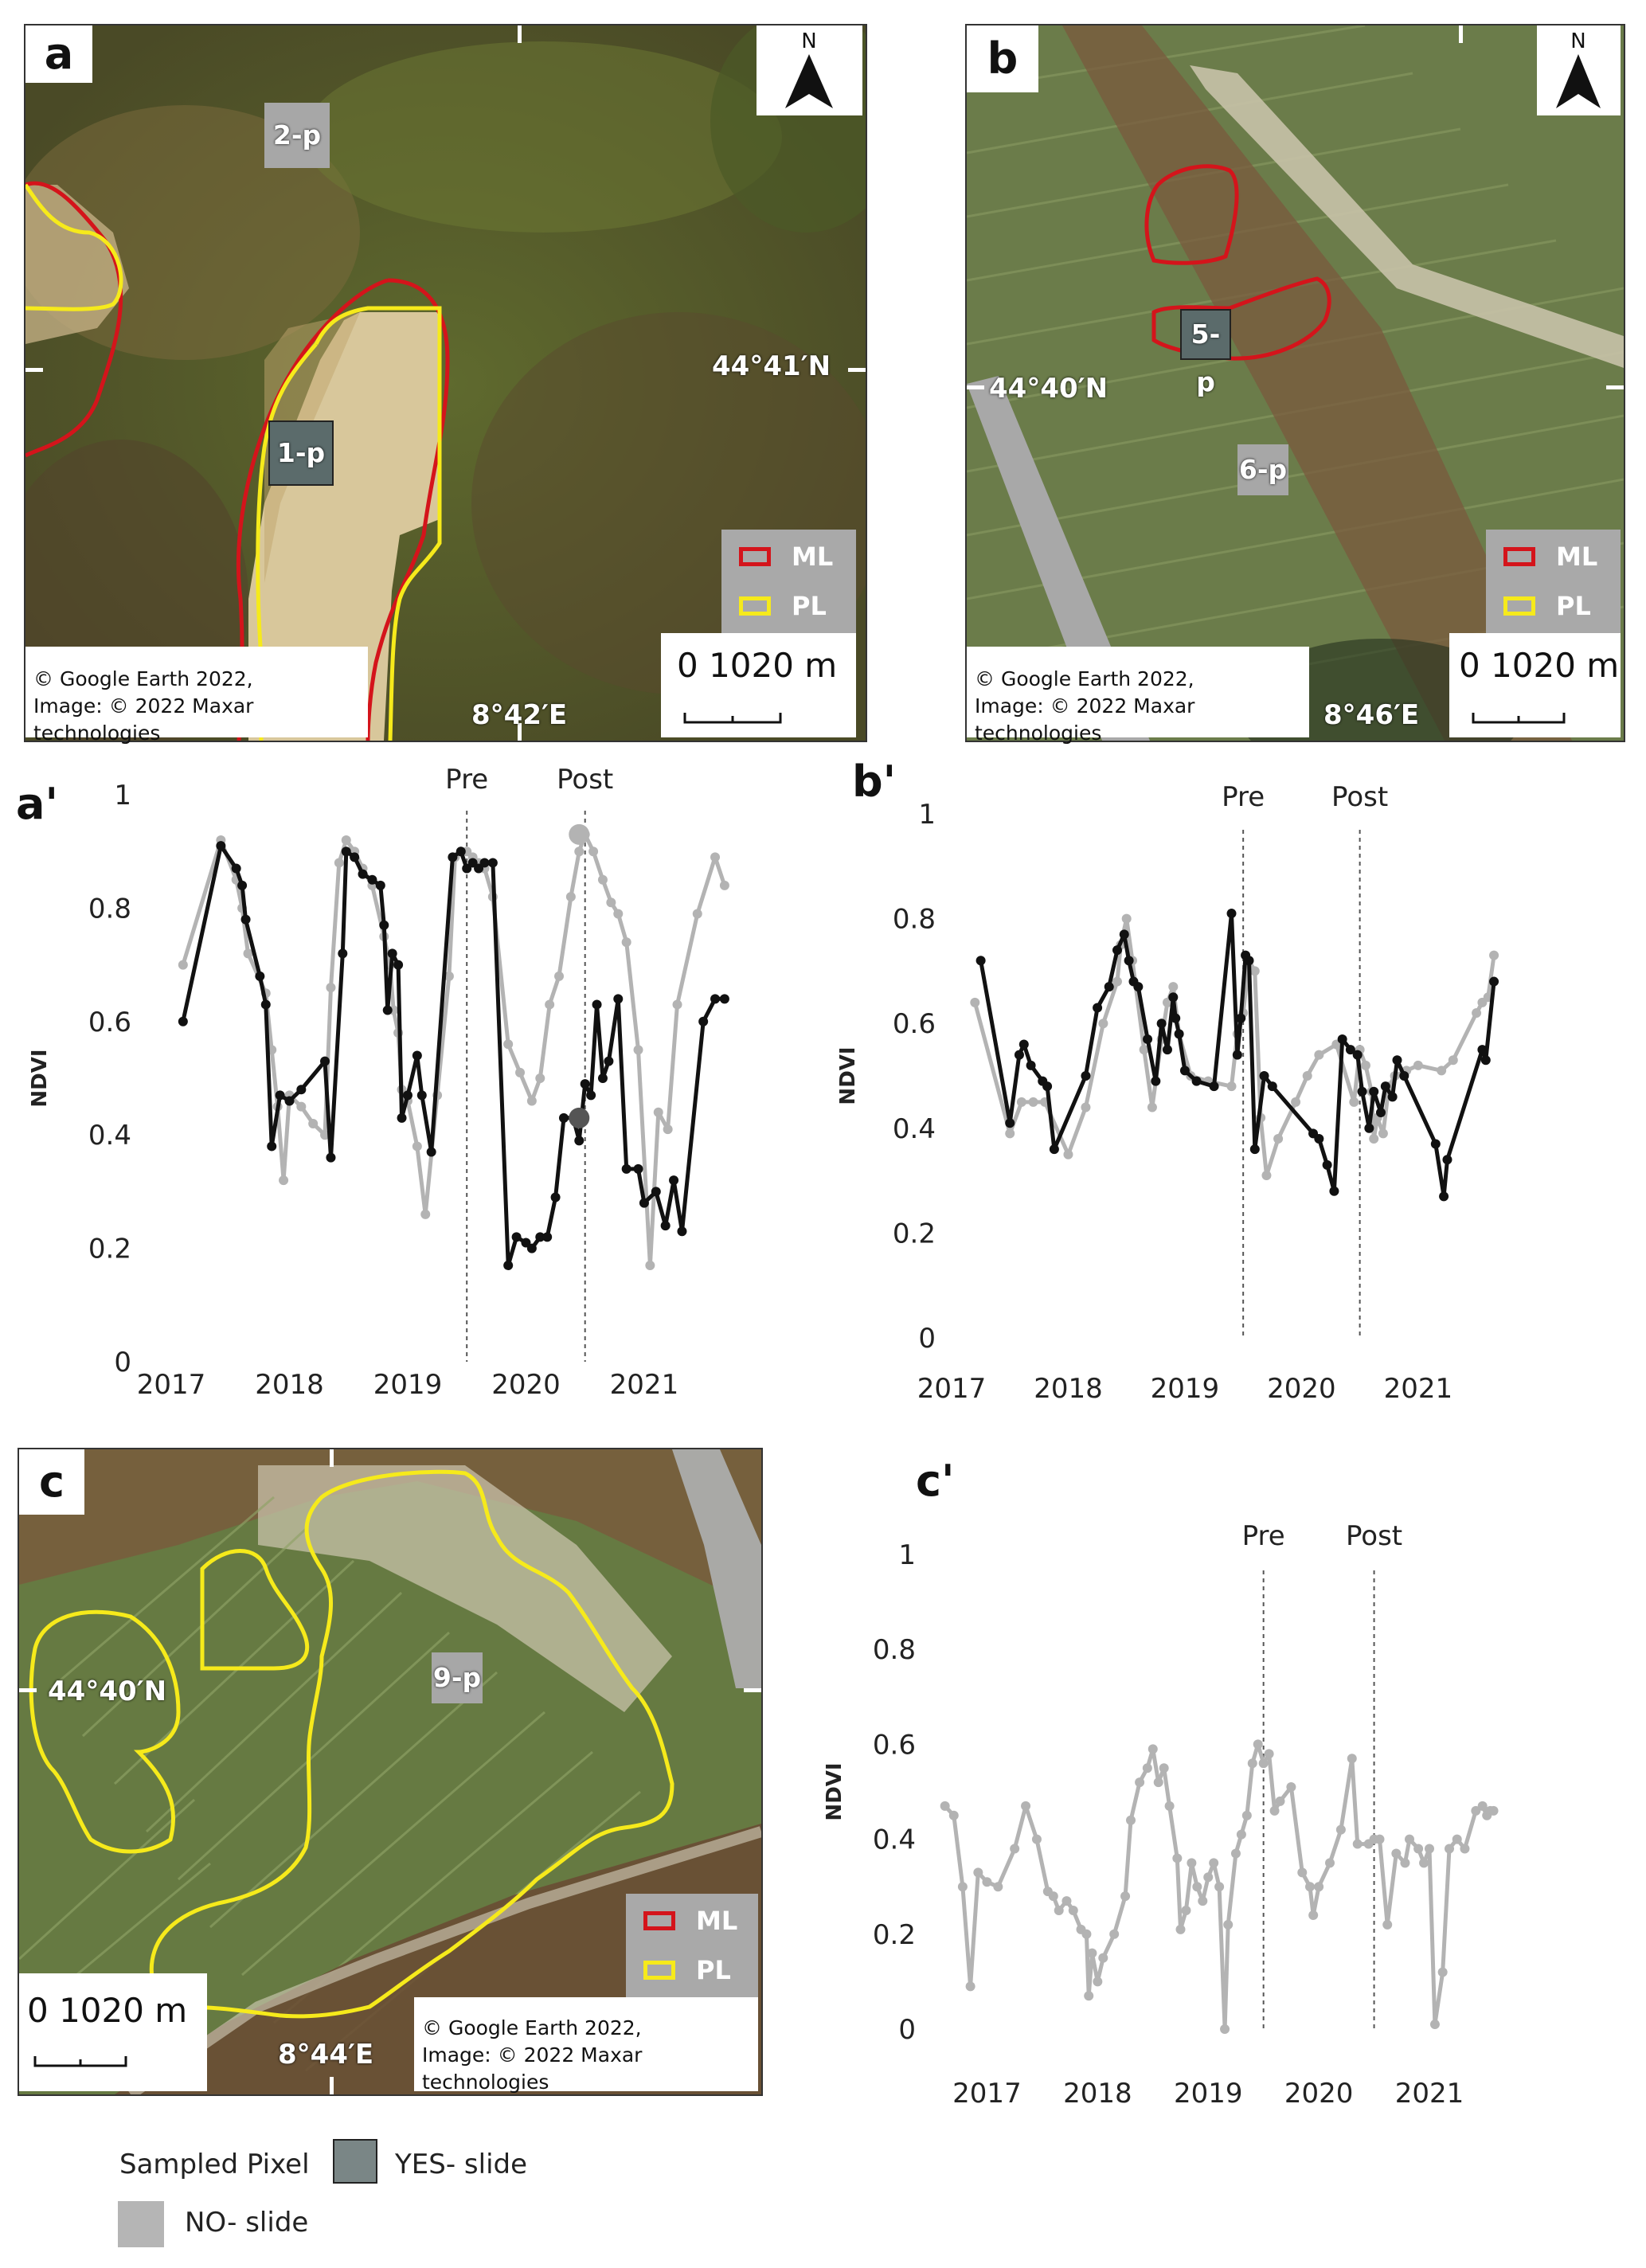  I want to click on north-label: N, so click(1578, 41).